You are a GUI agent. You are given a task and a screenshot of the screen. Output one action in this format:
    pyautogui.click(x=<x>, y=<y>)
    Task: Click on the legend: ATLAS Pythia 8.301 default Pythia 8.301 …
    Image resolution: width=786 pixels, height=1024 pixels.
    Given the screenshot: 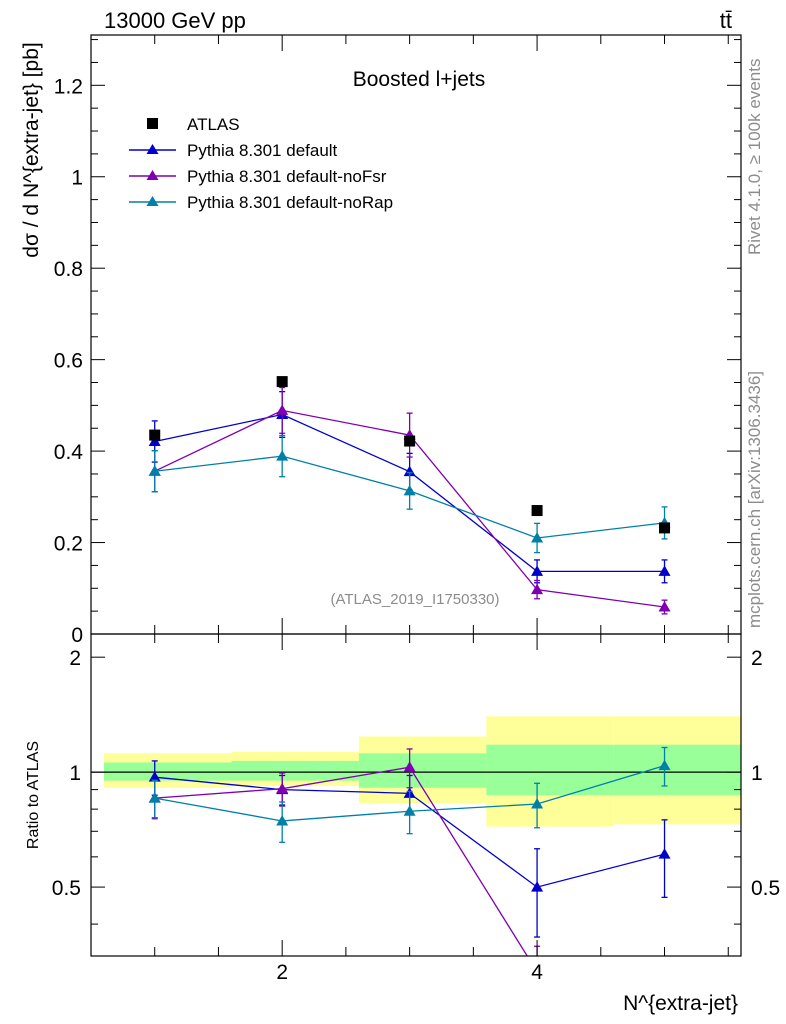 What is the action you would take?
    pyautogui.click(x=261, y=163)
    